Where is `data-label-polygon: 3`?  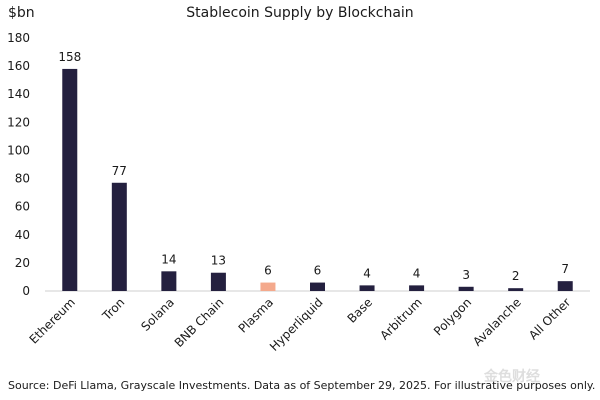 data-label-polygon: 3 is located at coordinates (466, 275).